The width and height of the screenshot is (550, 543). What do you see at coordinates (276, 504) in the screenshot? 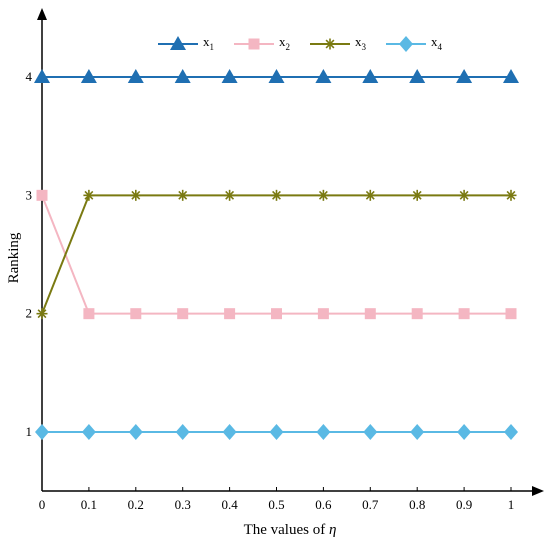
I see `x-tick-label: 0.5` at bounding box center [276, 504].